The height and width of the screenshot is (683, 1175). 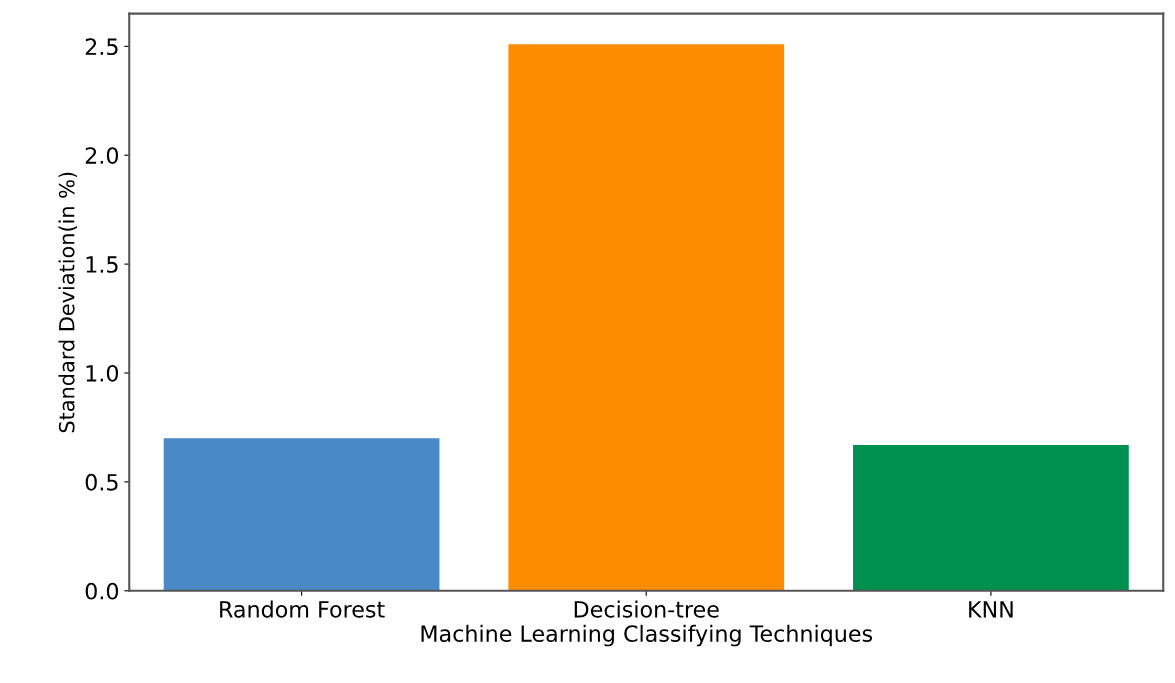 I want to click on y-axis-title: Standard Deviation(in %), so click(x=68, y=302).